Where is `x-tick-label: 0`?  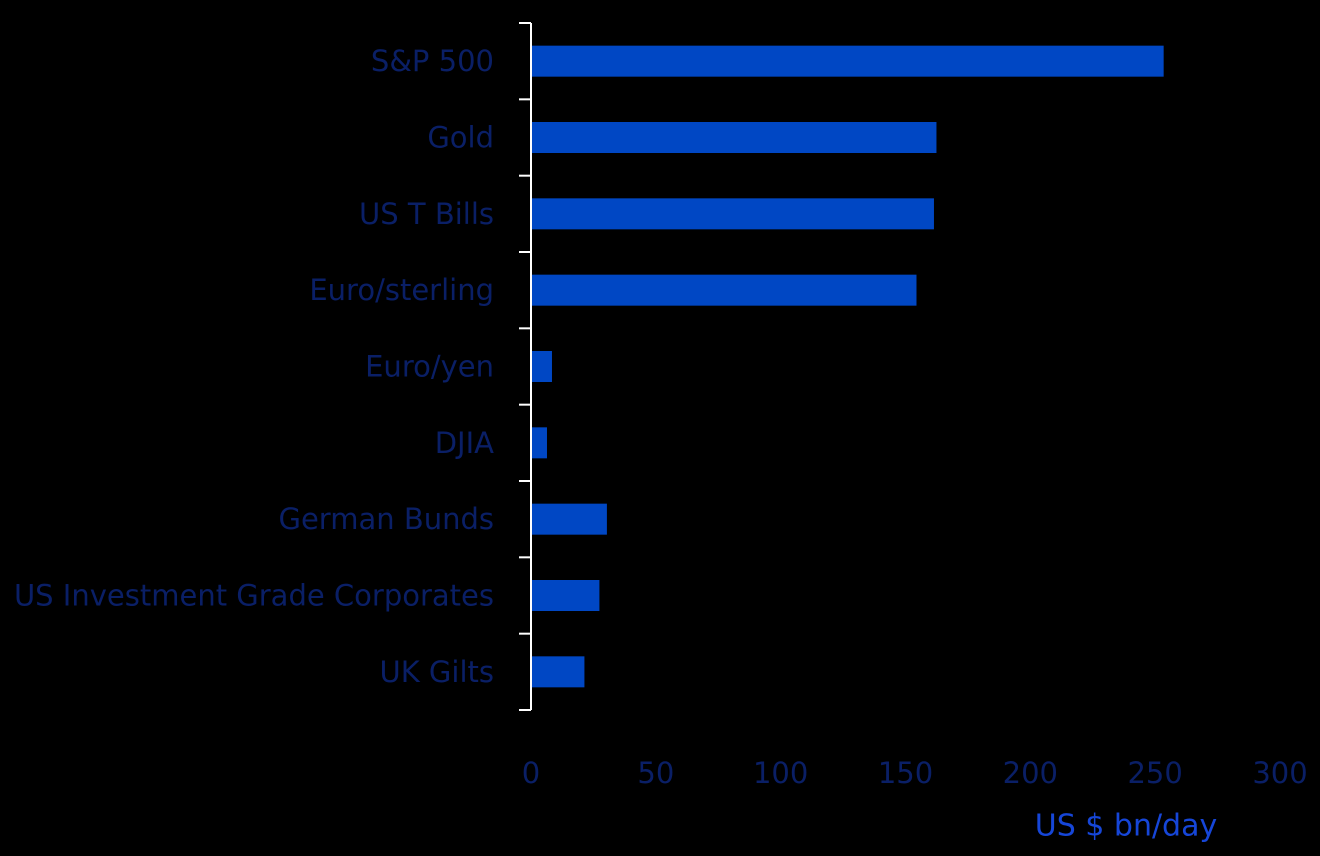
x-tick-label: 0 is located at coordinates (531, 773).